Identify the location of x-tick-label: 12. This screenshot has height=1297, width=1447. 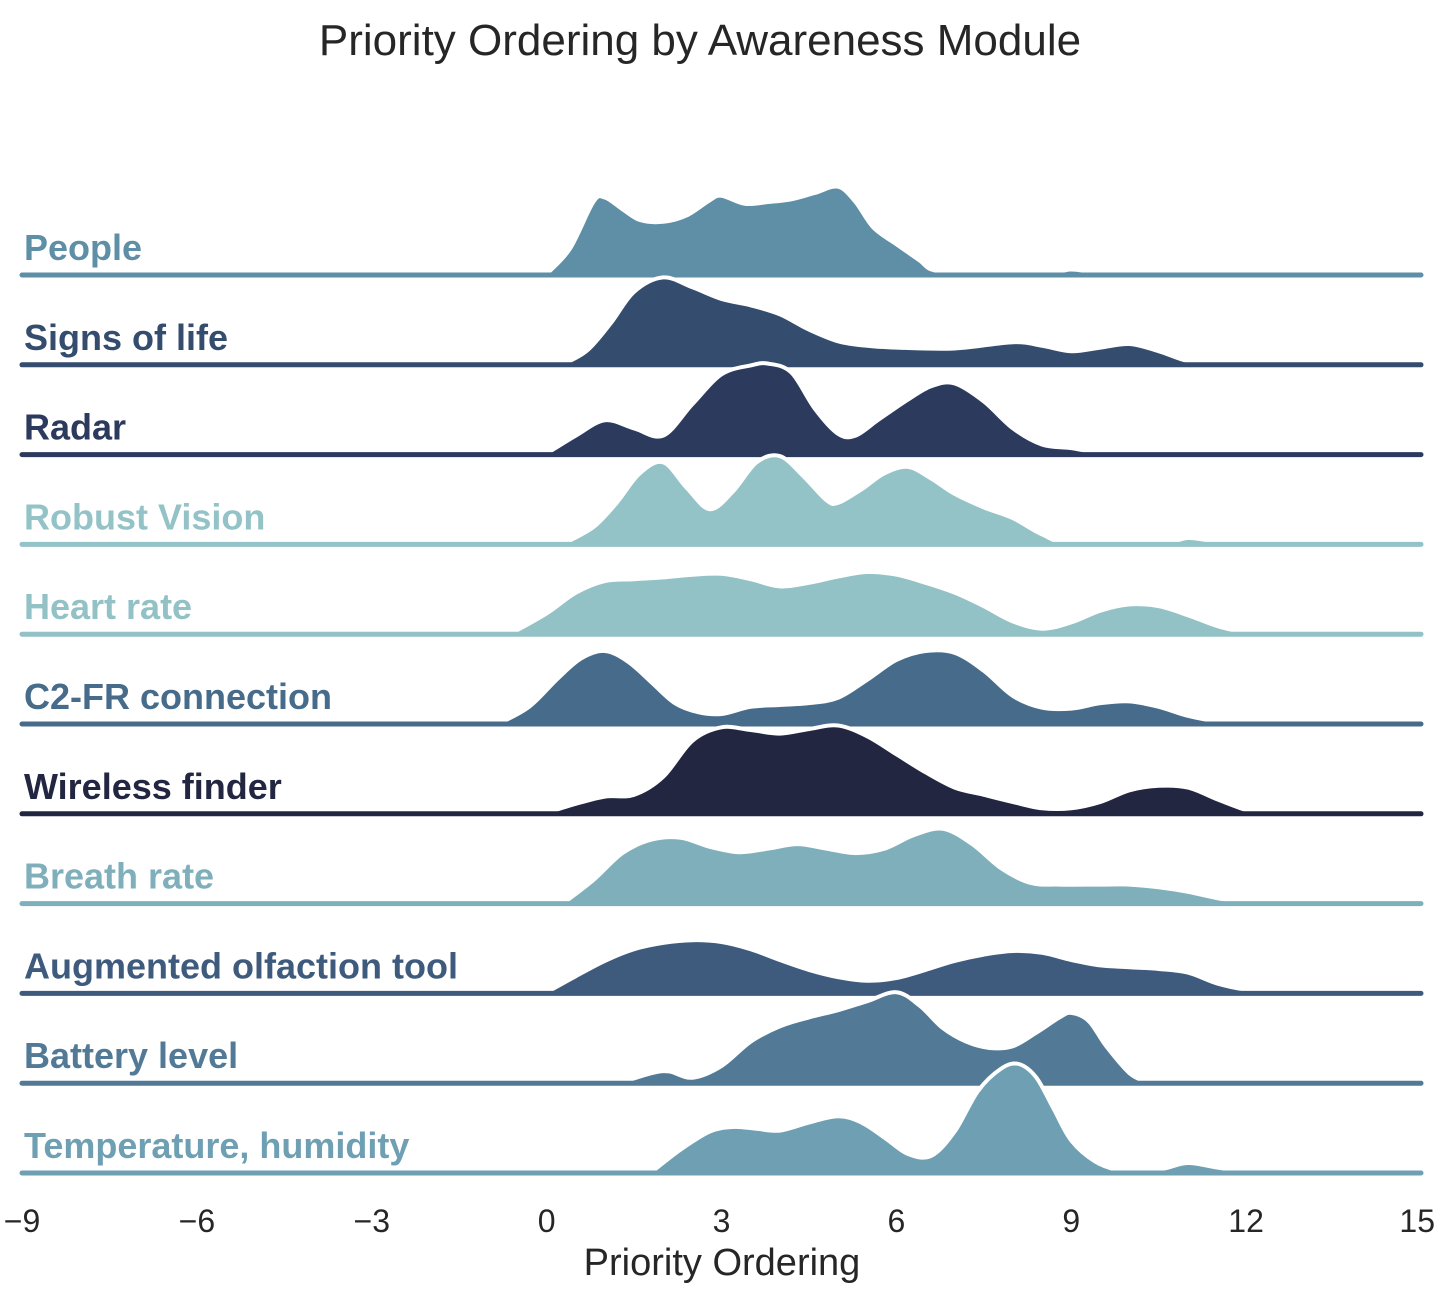
(1246, 1221).